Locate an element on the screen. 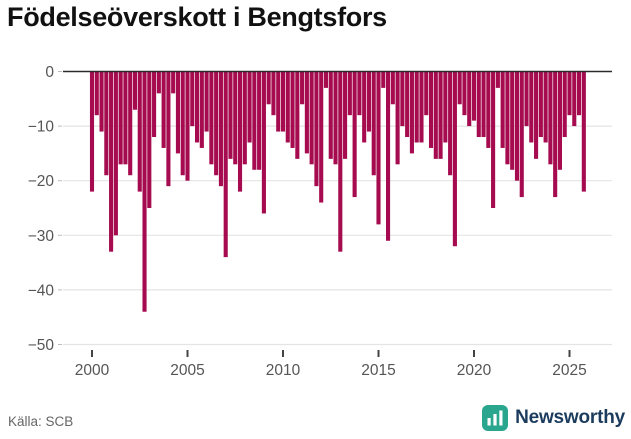 The width and height of the screenshot is (631, 439). x-tick-label: 2015 is located at coordinates (378, 370).